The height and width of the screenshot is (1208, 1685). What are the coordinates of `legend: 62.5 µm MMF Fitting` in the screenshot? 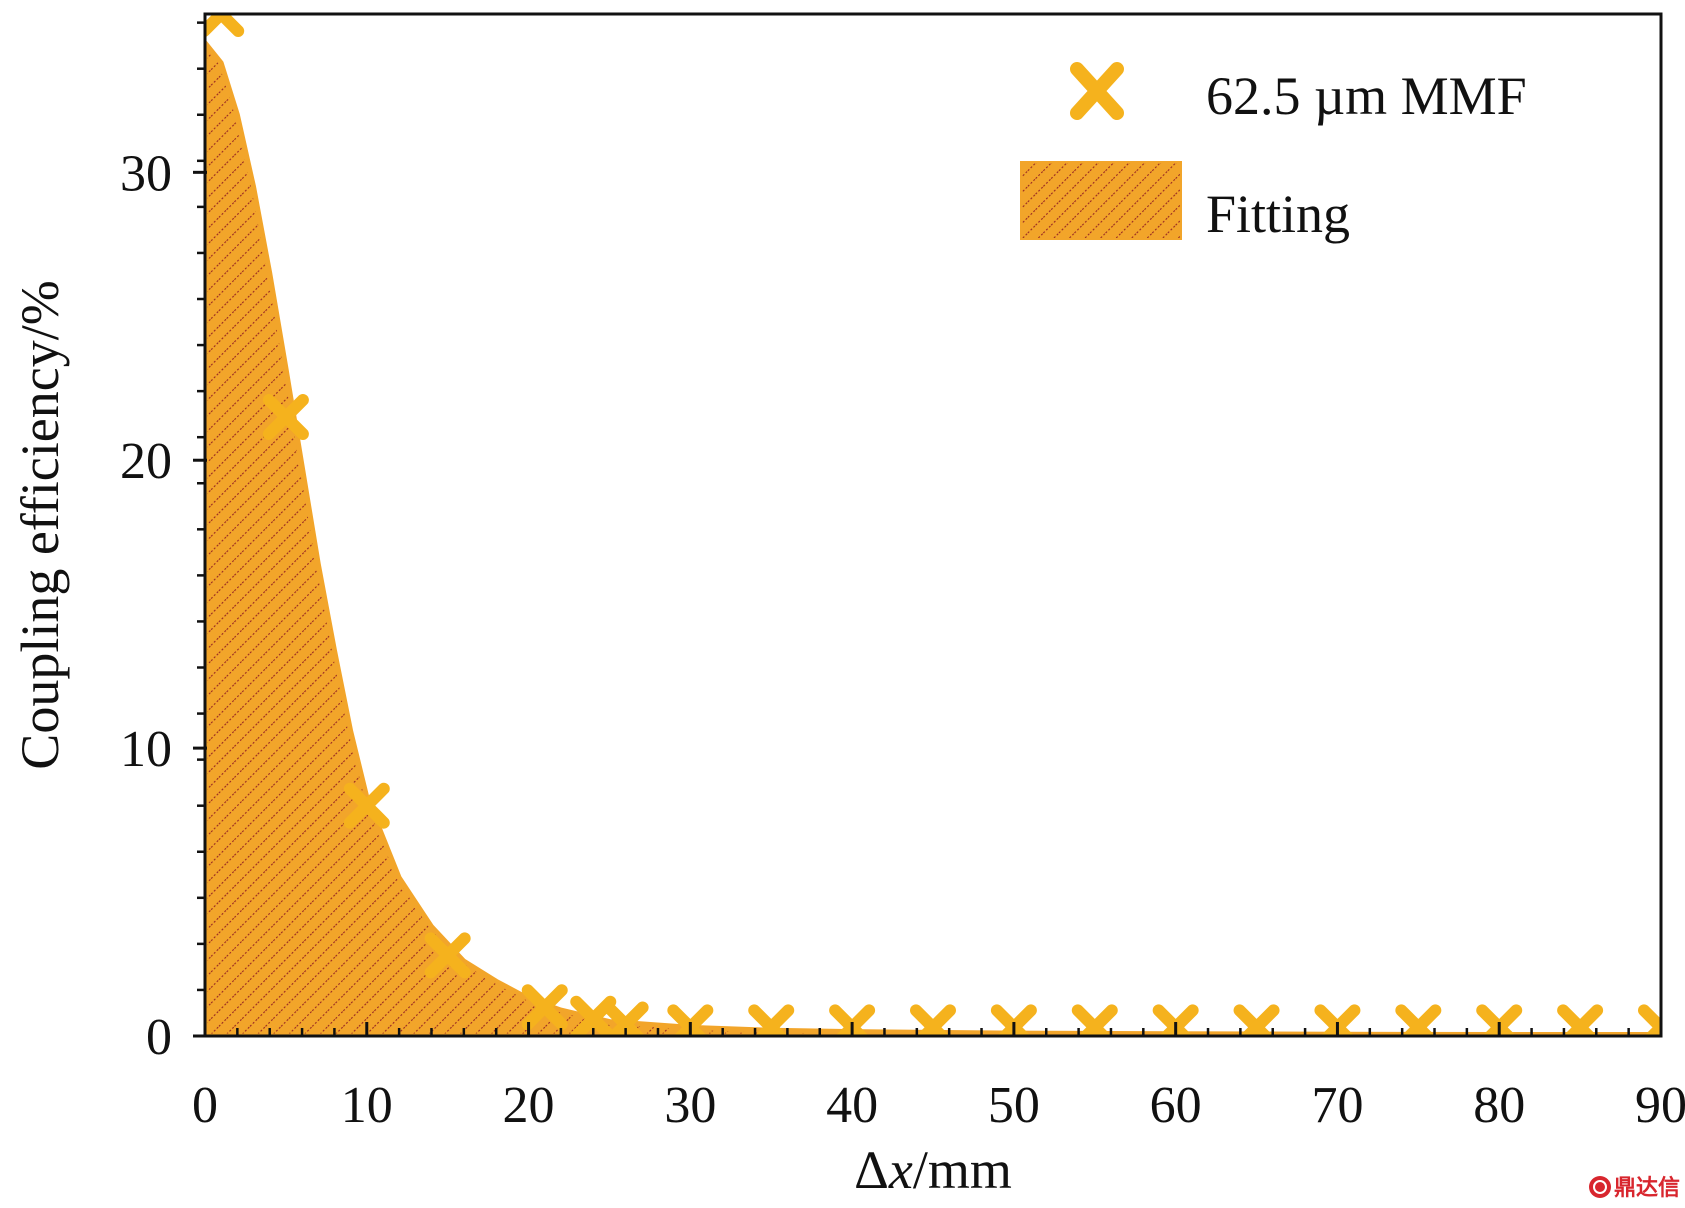 It's located at (1273, 153).